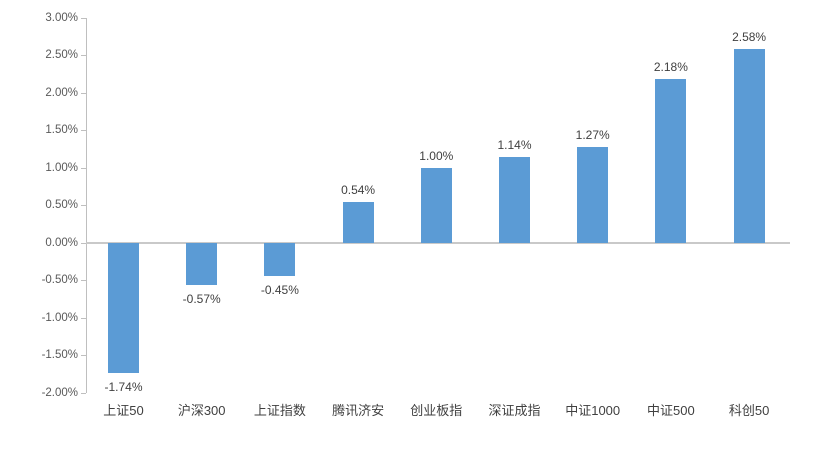  What do you see at coordinates (514, 410) in the screenshot?
I see `x-axis-category-label: 深证成指` at bounding box center [514, 410].